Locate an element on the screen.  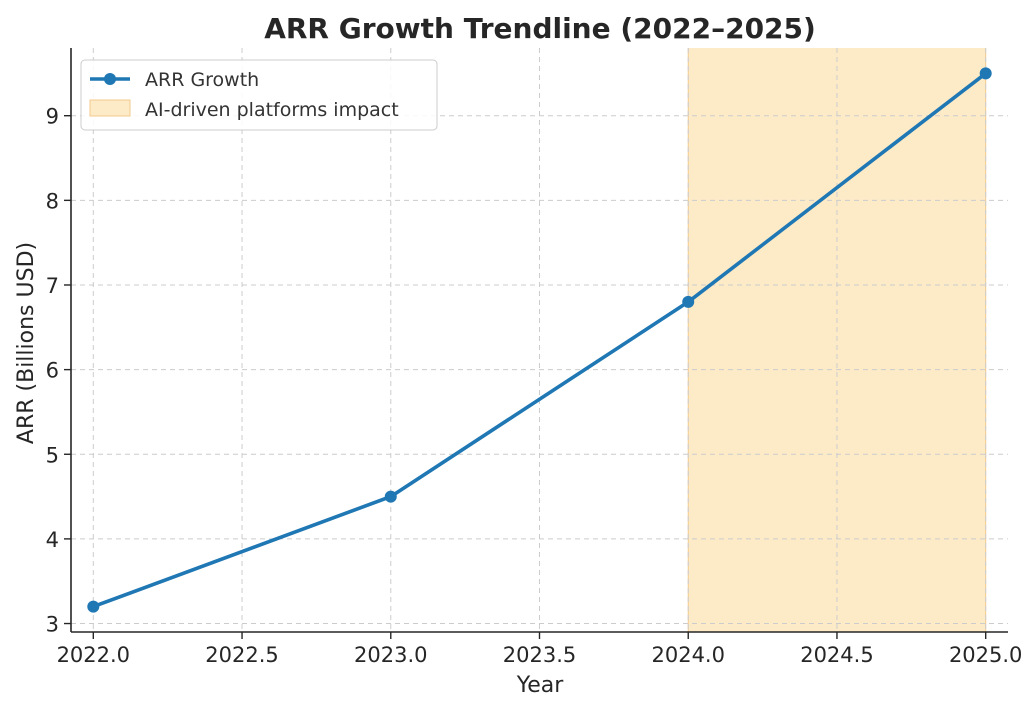
x-tick-label: 2023.5 is located at coordinates (539, 655).